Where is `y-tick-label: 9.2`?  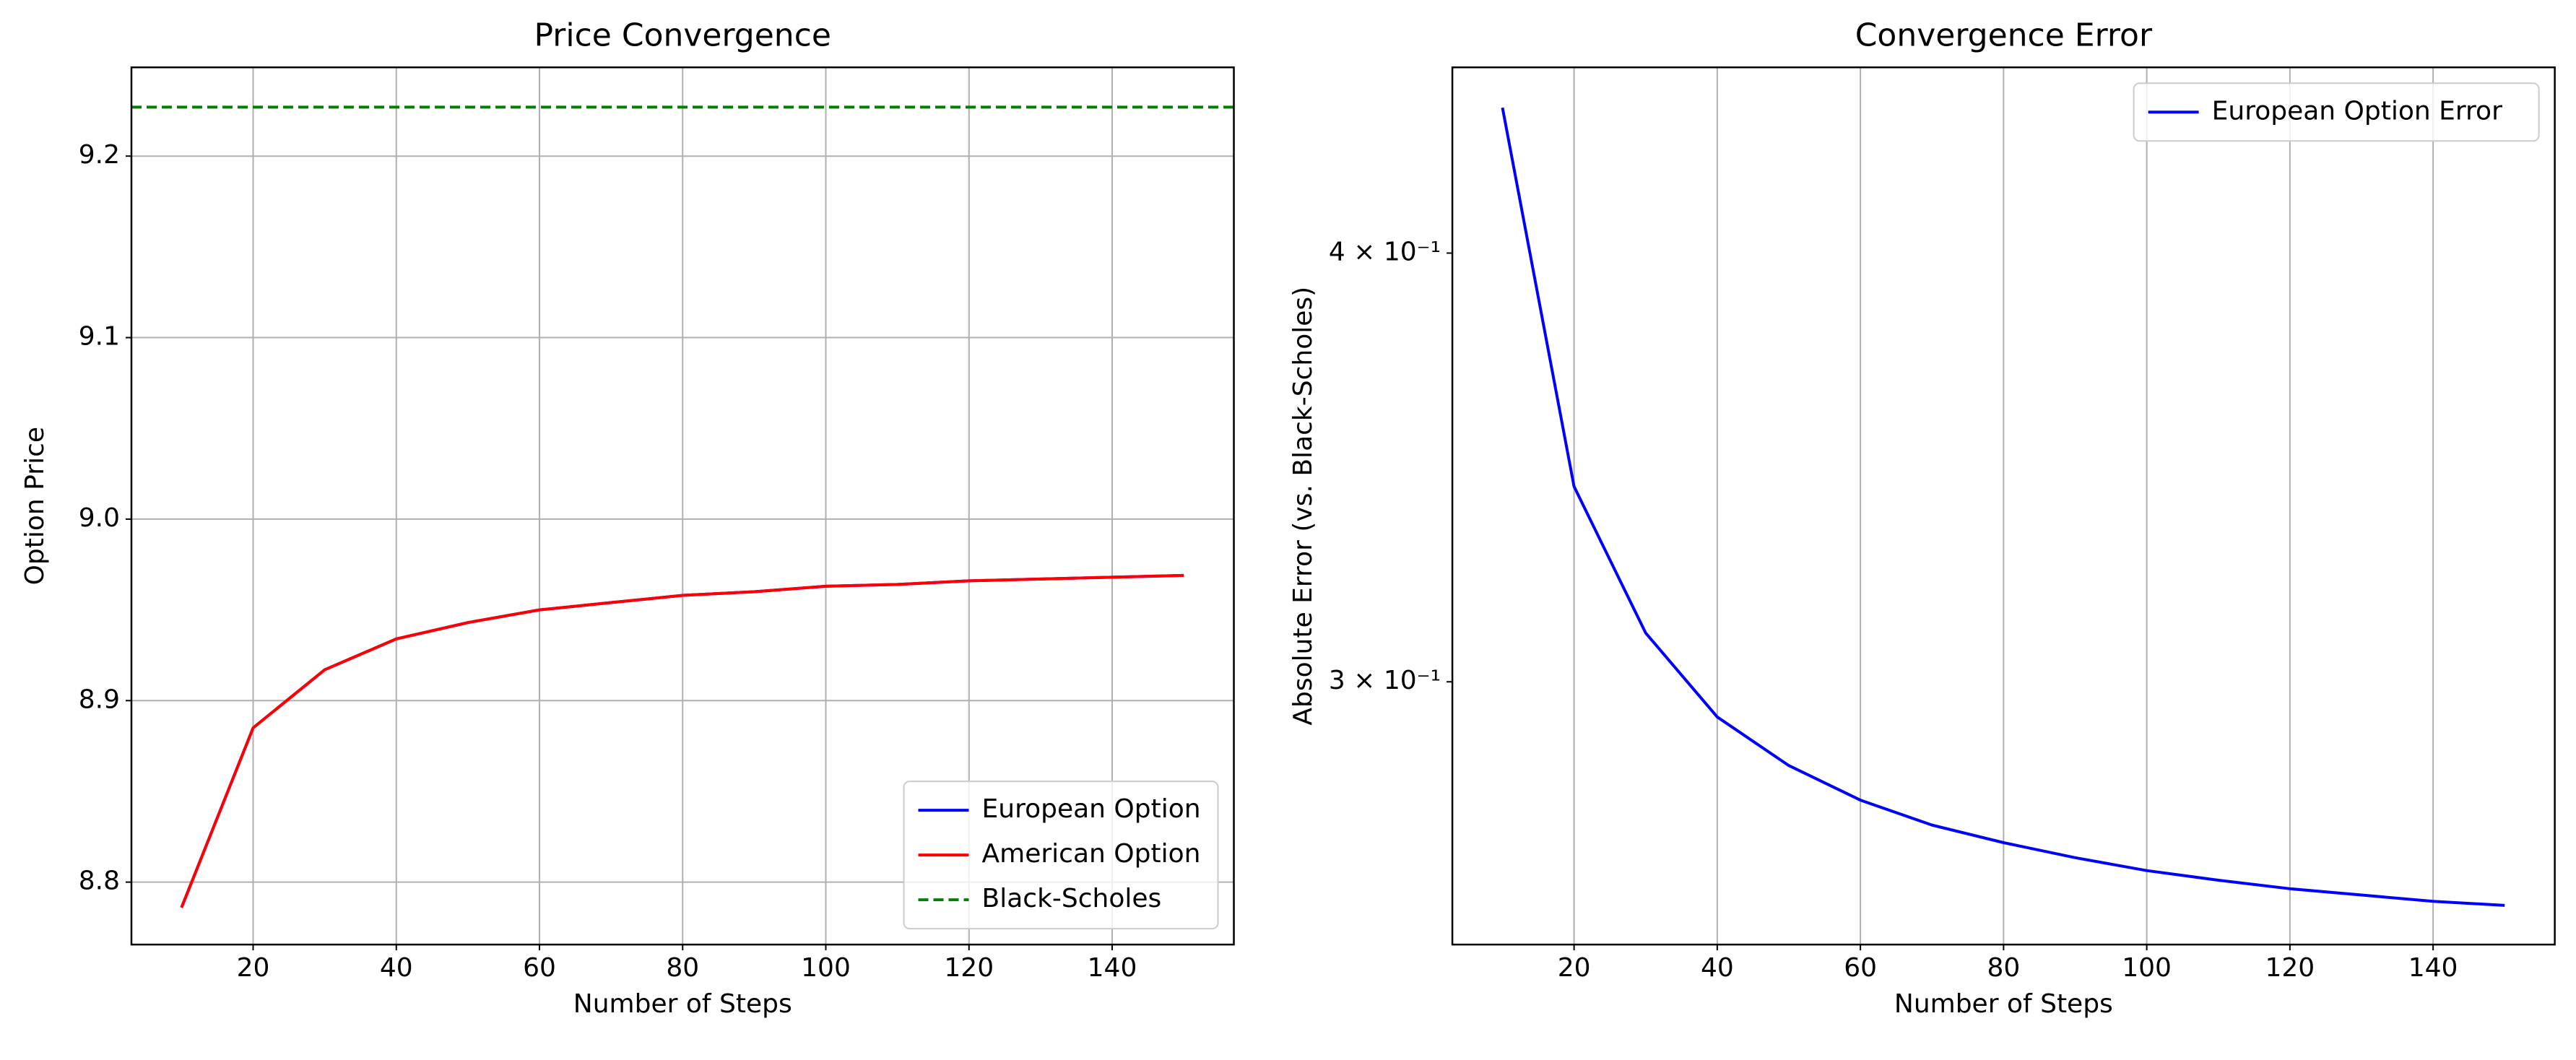 y-tick-label: 9.2 is located at coordinates (99, 155).